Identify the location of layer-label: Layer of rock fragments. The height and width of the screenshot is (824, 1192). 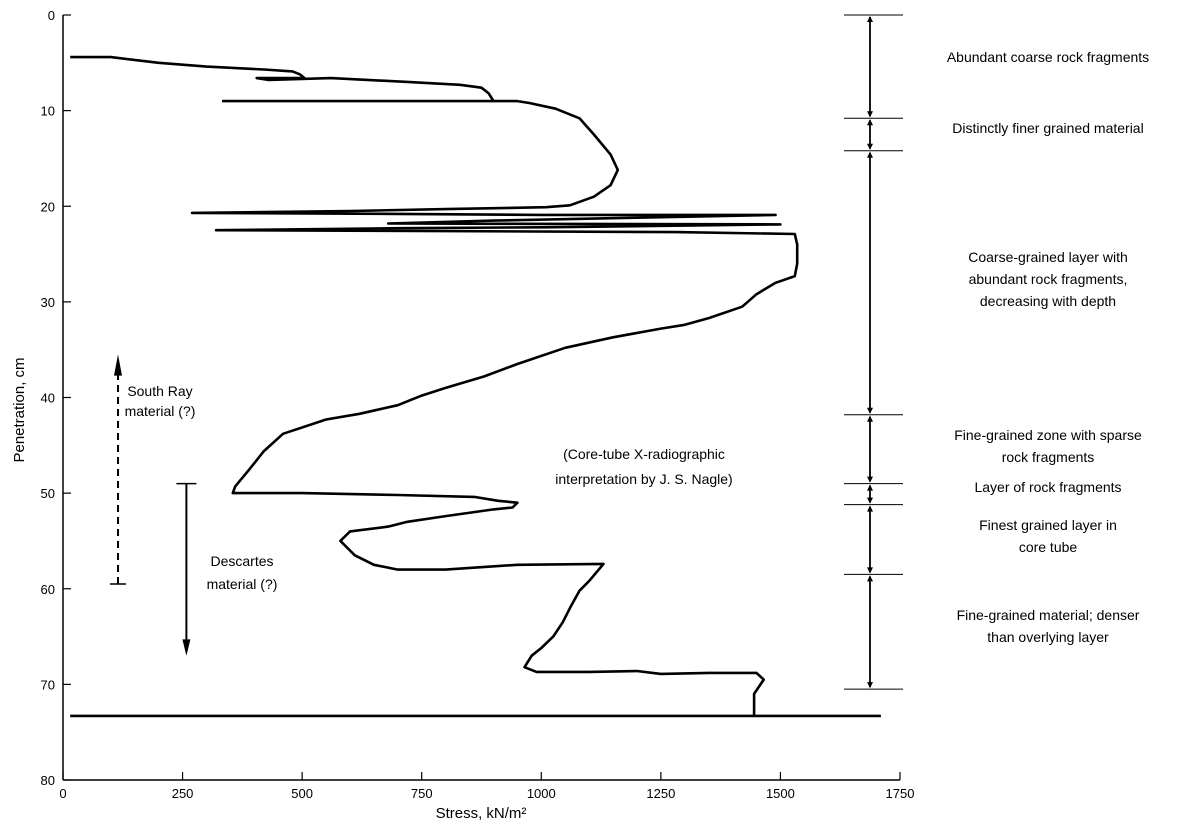
(1047, 487).